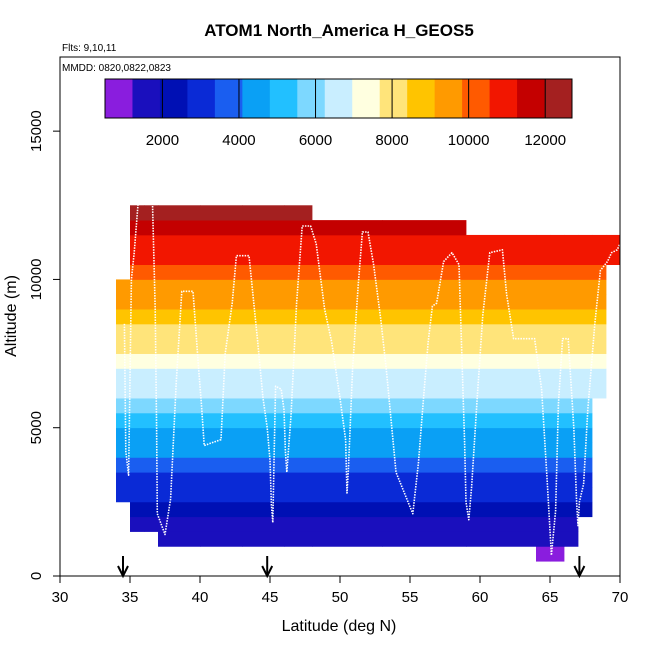 The image size is (650, 650). What do you see at coordinates (116, 68) in the screenshot?
I see `dates-note: MMDD: 0820,0822,0823` at bounding box center [116, 68].